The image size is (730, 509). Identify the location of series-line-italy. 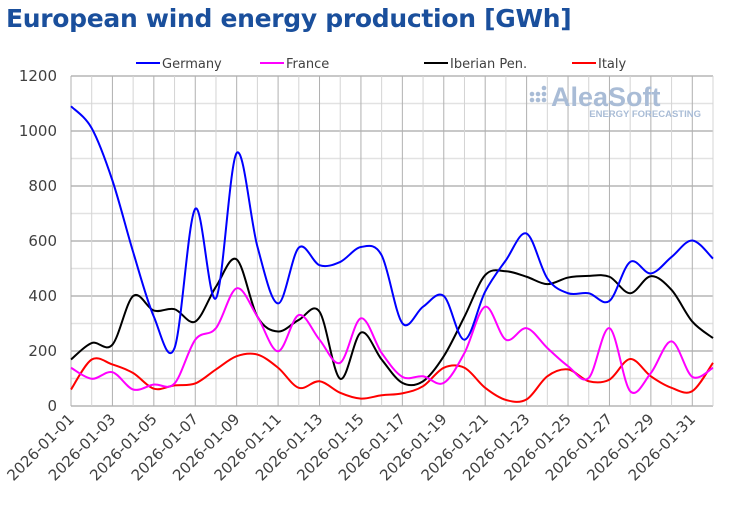
(392, 377).